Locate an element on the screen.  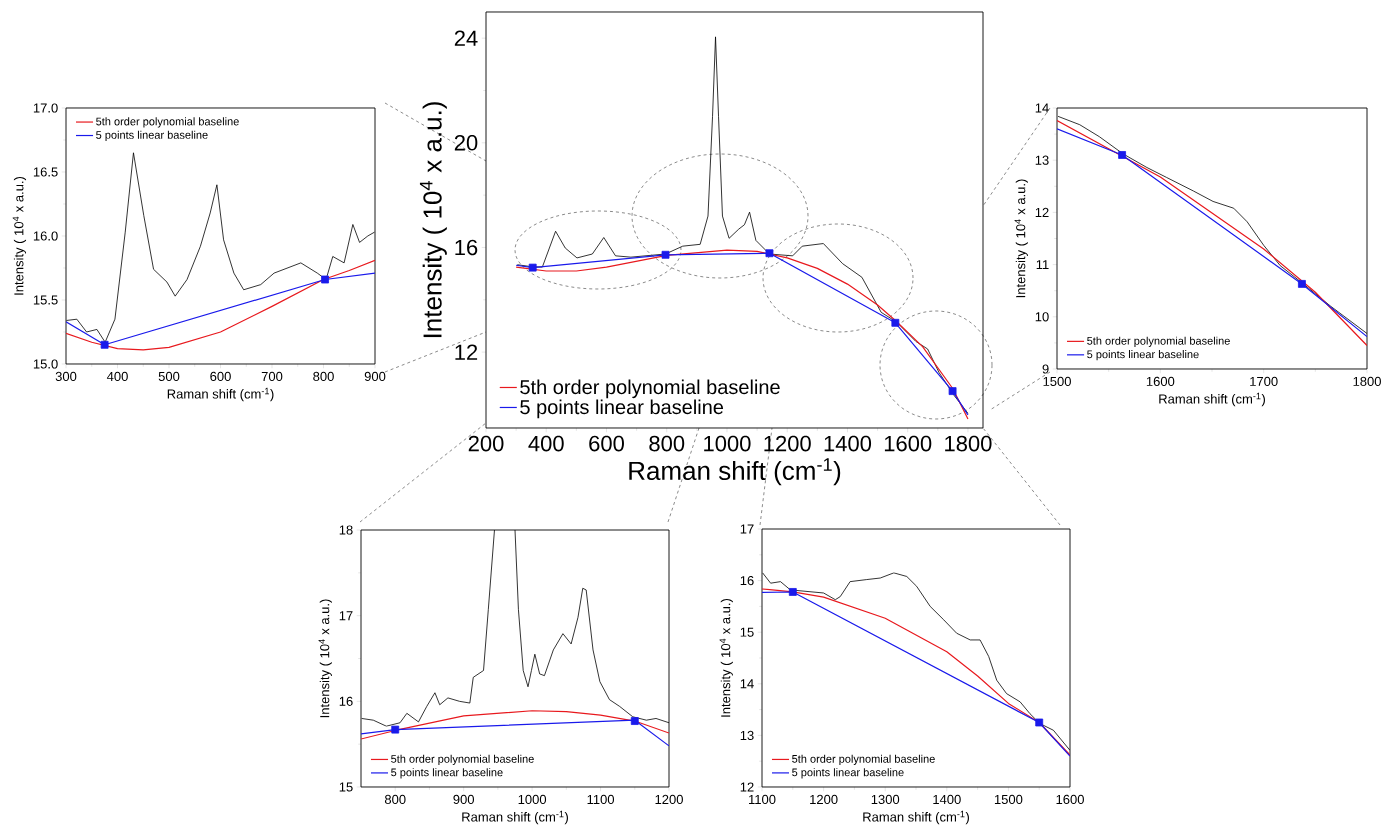
x-tick-label: 700 is located at coordinates (272, 376).